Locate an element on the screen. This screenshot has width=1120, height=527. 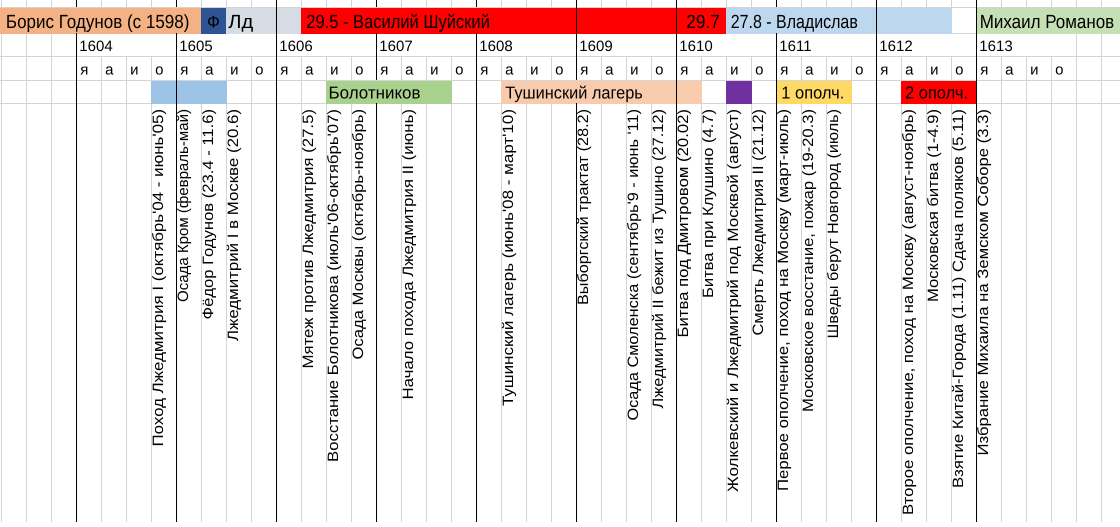
svg-text: 1608 is located at coordinates (495, 46).